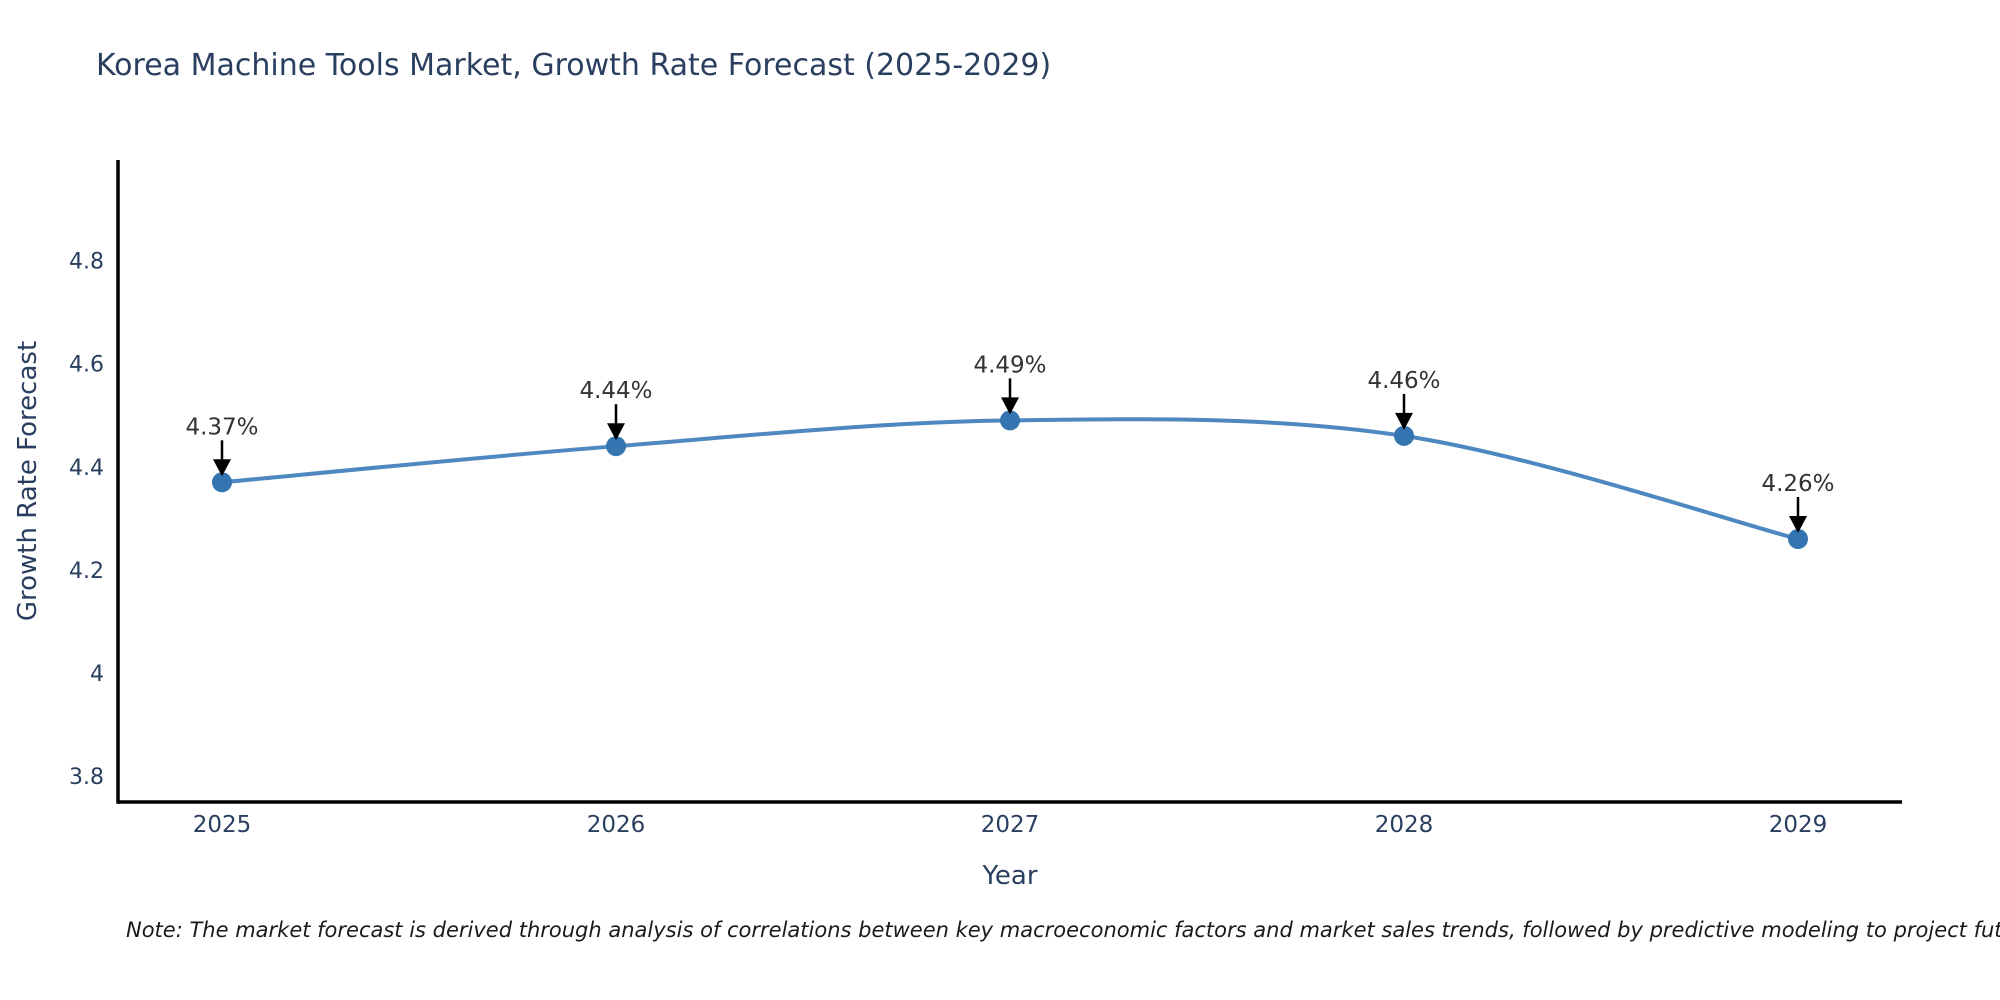 This screenshot has width=2000, height=1000. I want to click on x-tick-label: 2027, so click(1010, 825).